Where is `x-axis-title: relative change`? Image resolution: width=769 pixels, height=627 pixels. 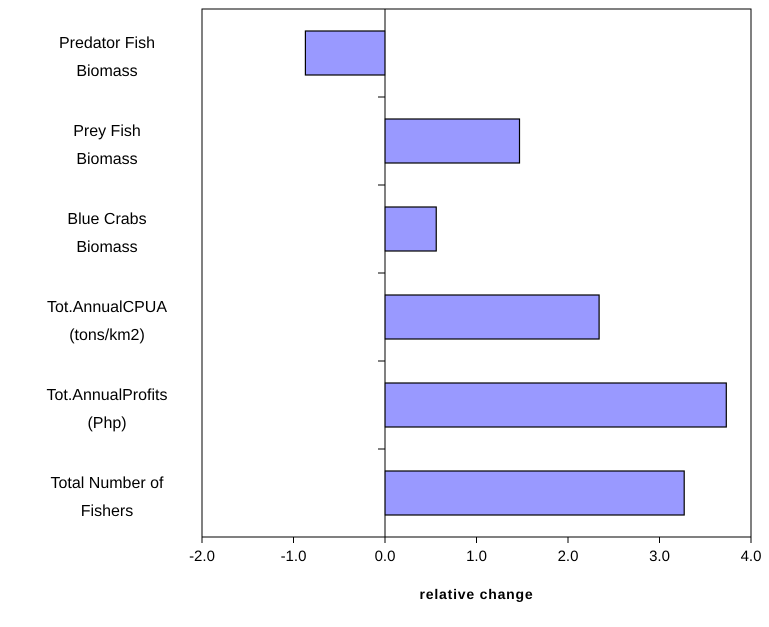 x-axis-title: relative change is located at coordinates (477, 594).